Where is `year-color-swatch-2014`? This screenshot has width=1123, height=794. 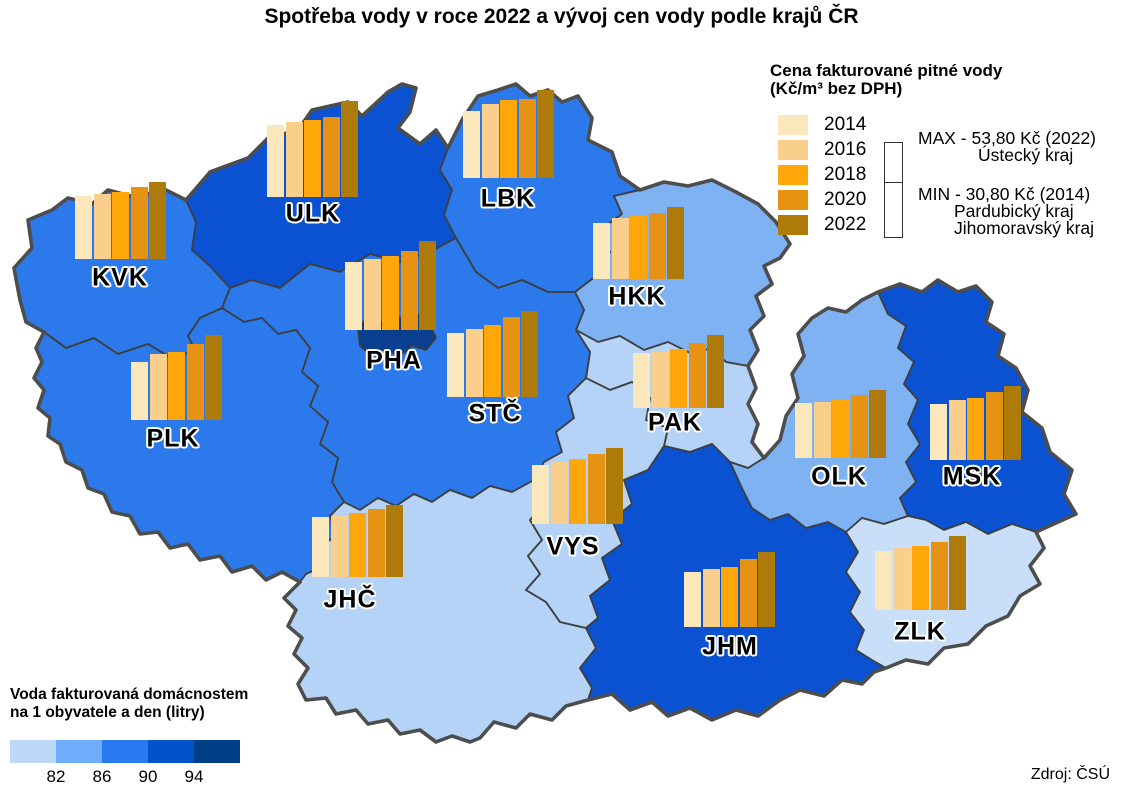
year-color-swatch-2014 is located at coordinates (793, 125).